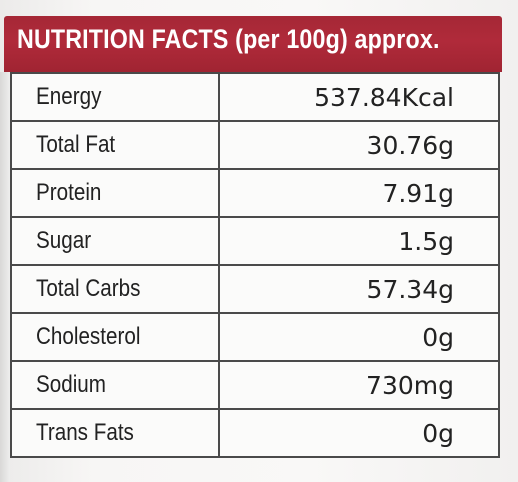  I want to click on nutrient-amount: 537.84Kcal, so click(359, 97).